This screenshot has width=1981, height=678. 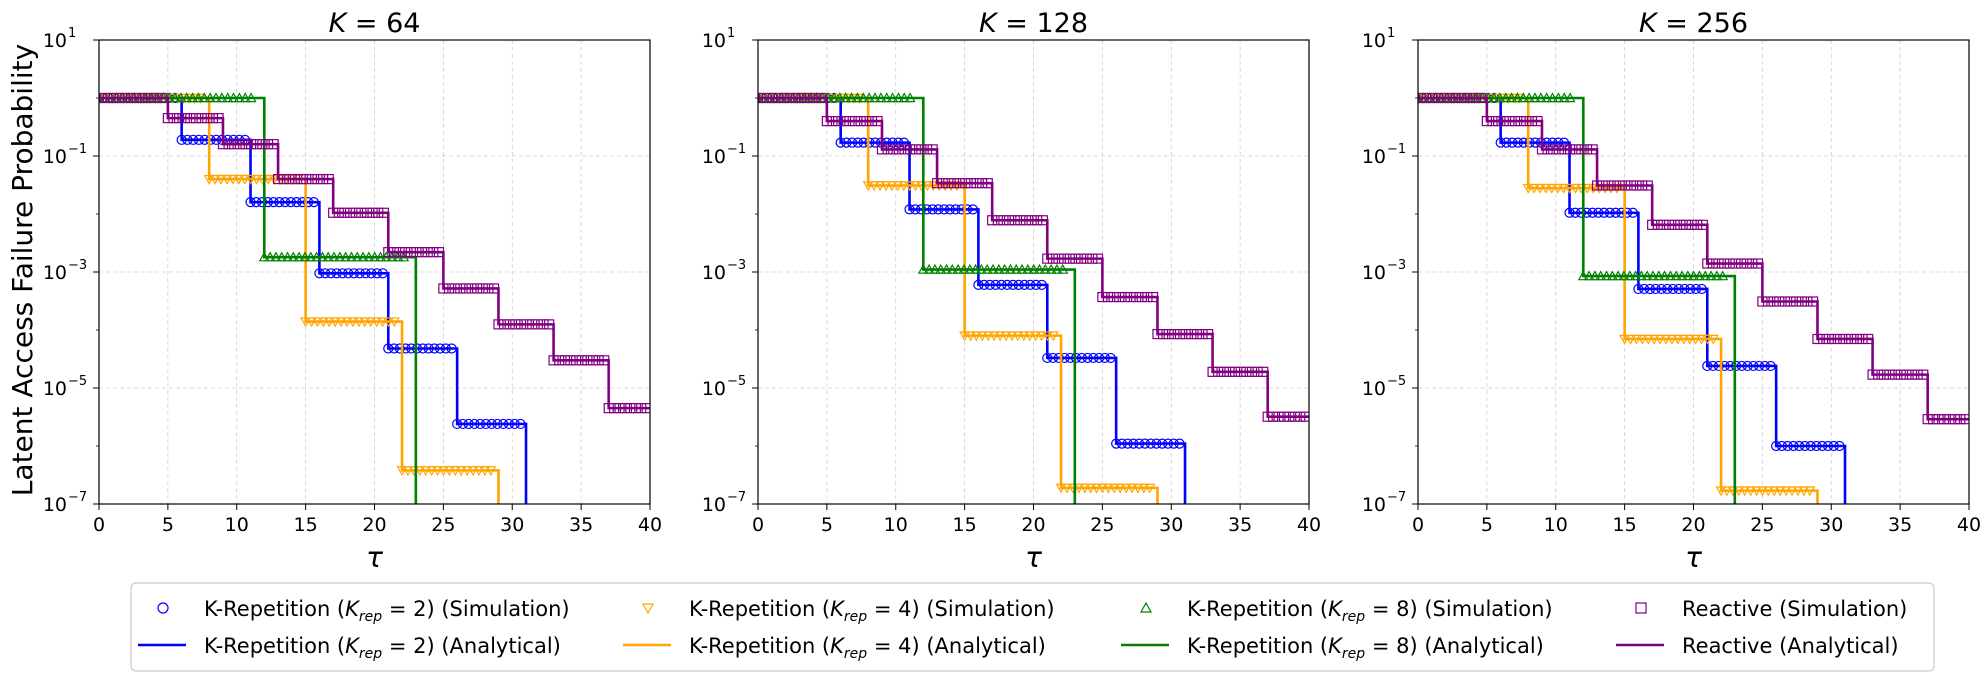 I want to click on series-line-k2, so click(x=1632, y=300).